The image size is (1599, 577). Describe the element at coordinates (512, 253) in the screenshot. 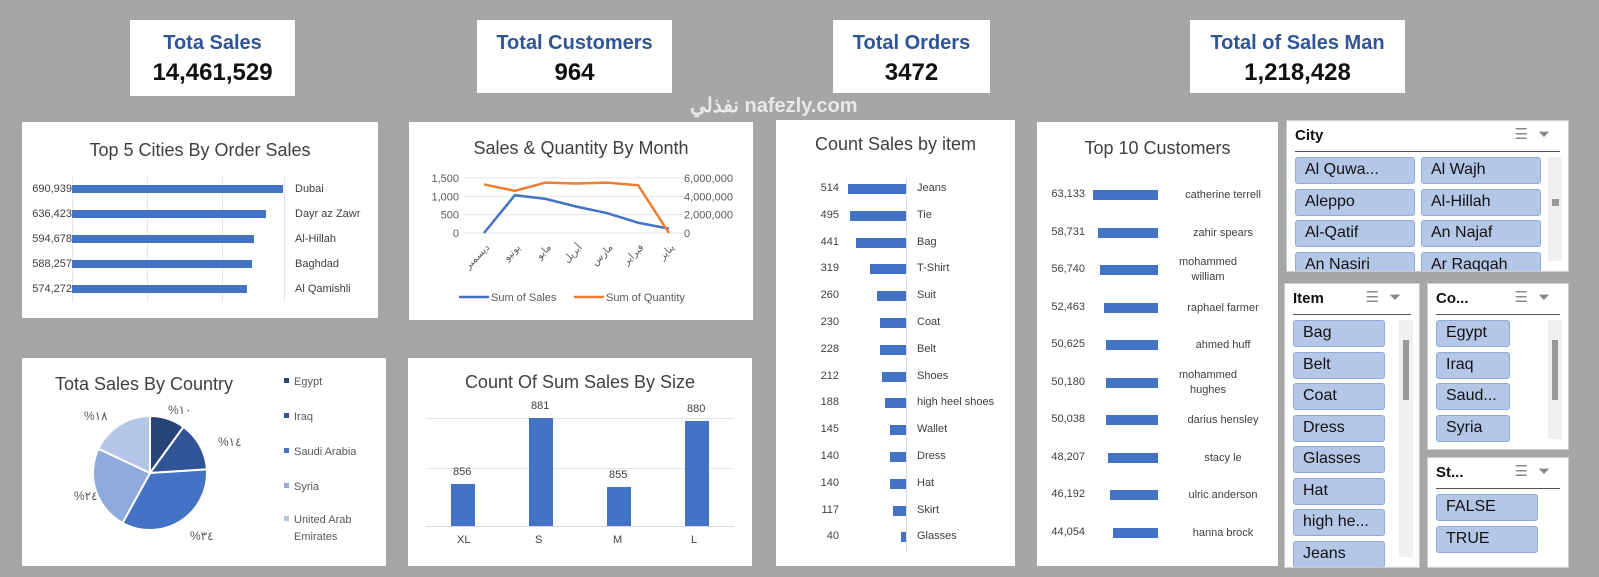

I see `month-label: يونيو` at that location.